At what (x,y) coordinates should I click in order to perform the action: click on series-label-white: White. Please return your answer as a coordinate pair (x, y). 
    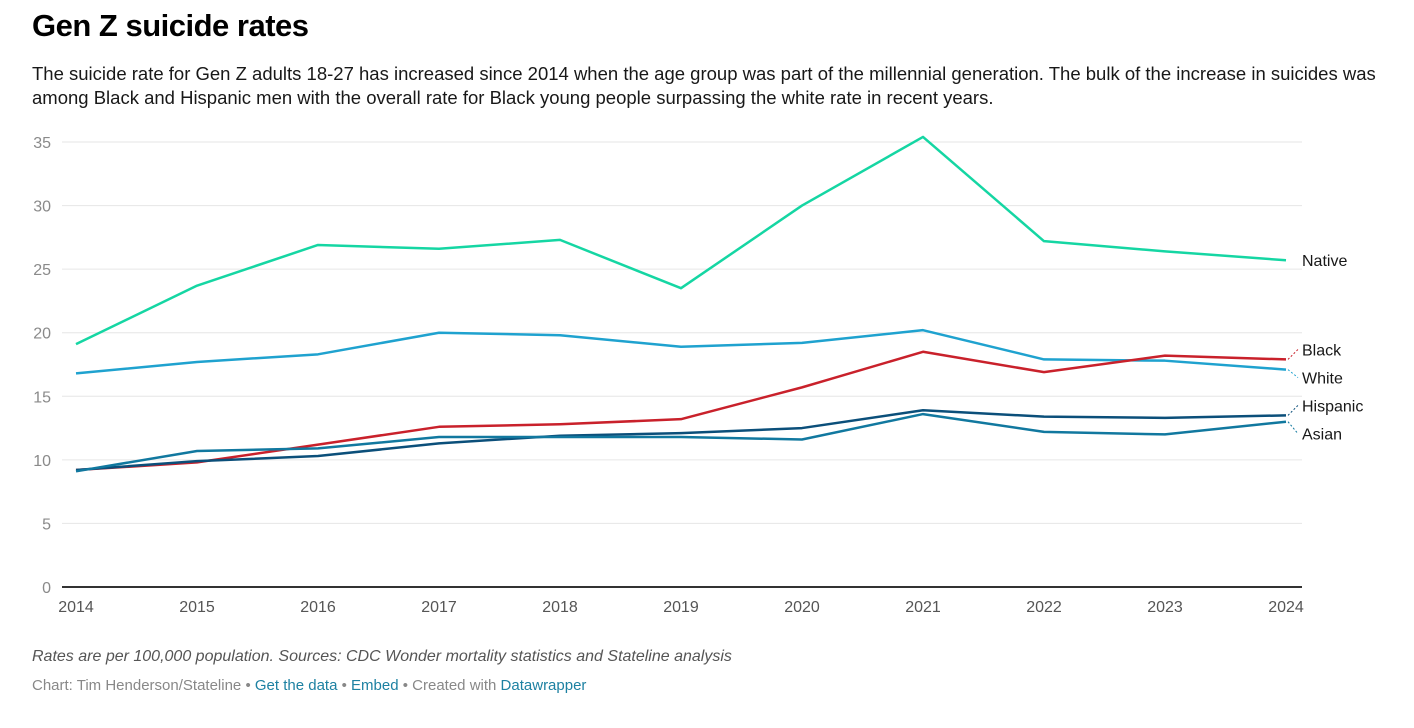
    Looking at the image, I should click on (1322, 379).